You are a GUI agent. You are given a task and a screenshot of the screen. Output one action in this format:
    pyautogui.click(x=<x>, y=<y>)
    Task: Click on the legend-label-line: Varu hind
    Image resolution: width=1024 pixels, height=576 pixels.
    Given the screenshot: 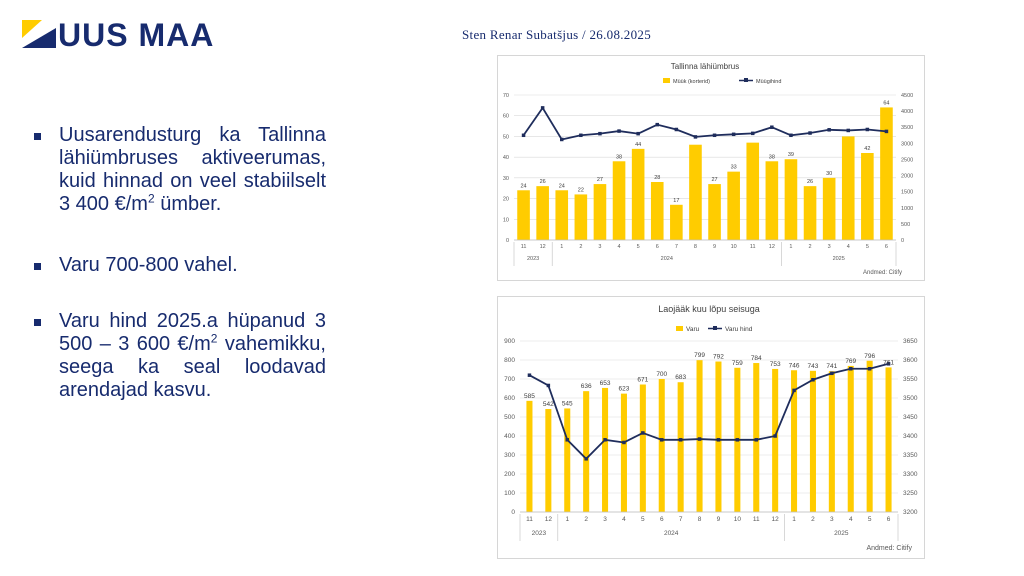 What is the action you would take?
    pyautogui.click(x=739, y=329)
    